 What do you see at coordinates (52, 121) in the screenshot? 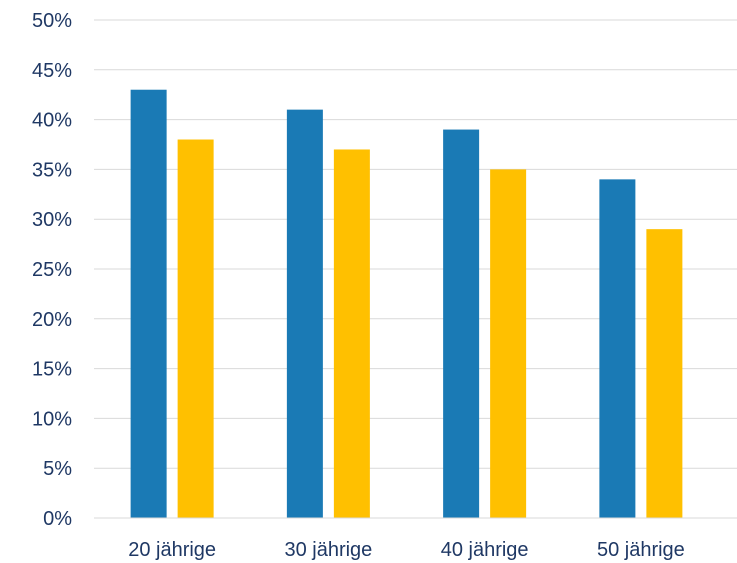
I see `y-tick-label: 40%` at bounding box center [52, 121].